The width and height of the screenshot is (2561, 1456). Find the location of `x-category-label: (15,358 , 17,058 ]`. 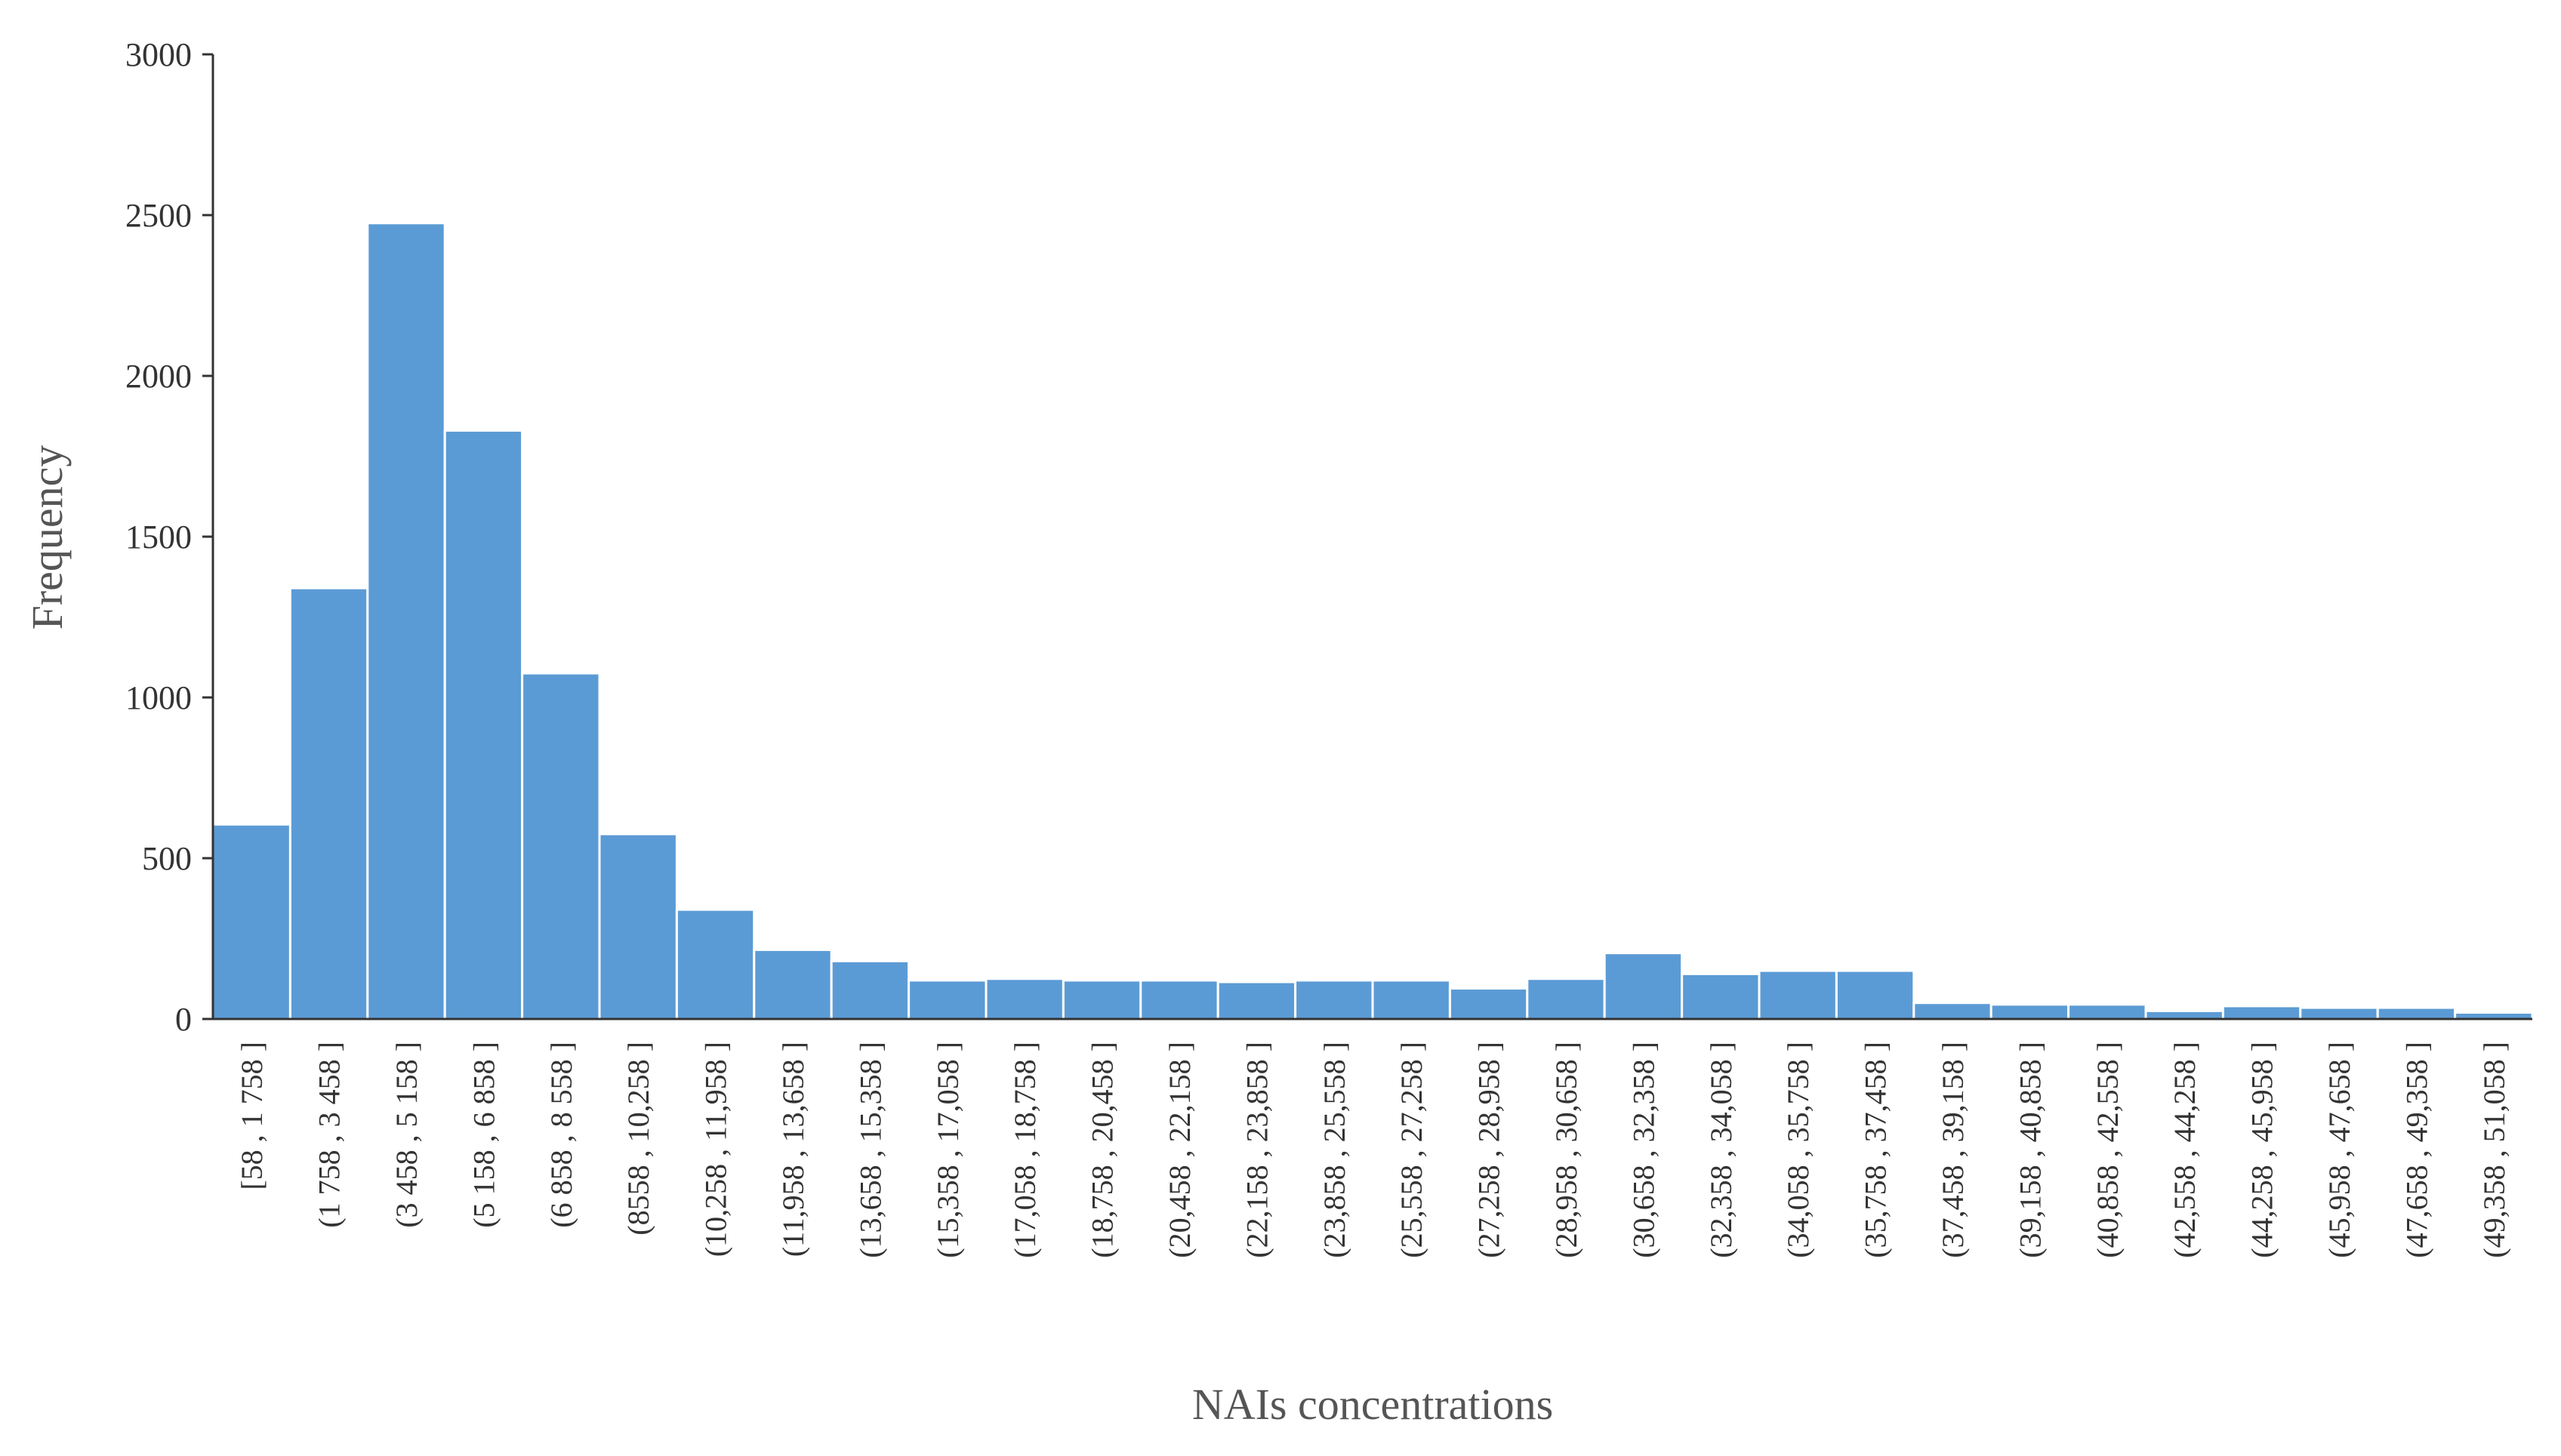

x-category-label: (15,358 , 17,058 ] is located at coordinates (948, 1150).